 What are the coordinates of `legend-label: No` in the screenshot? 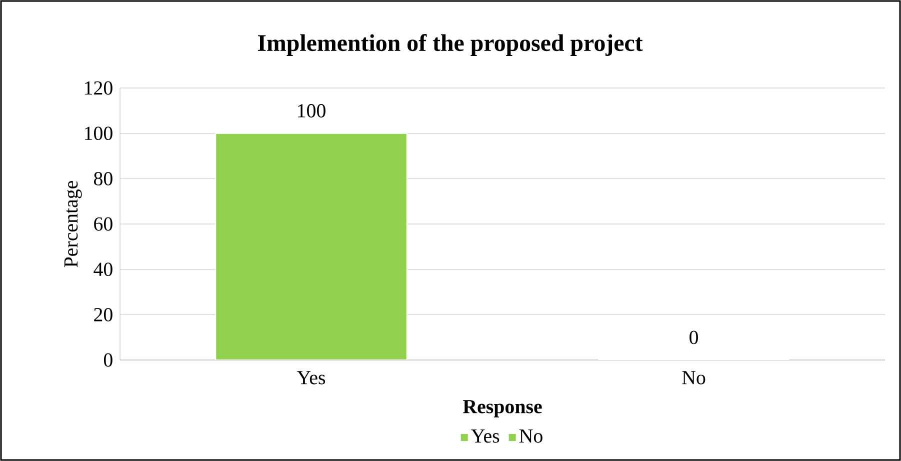 It's located at (530, 436).